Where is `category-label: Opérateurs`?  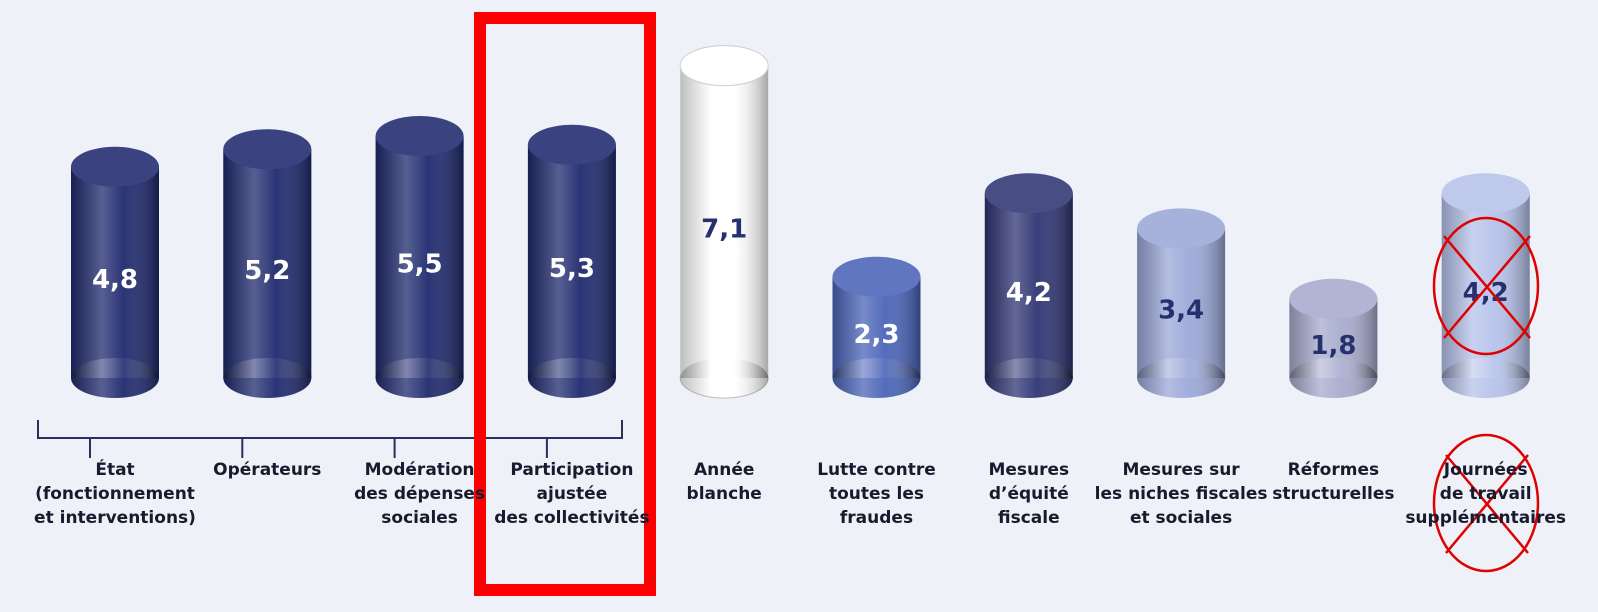 category-label: Opérateurs is located at coordinates (267, 470).